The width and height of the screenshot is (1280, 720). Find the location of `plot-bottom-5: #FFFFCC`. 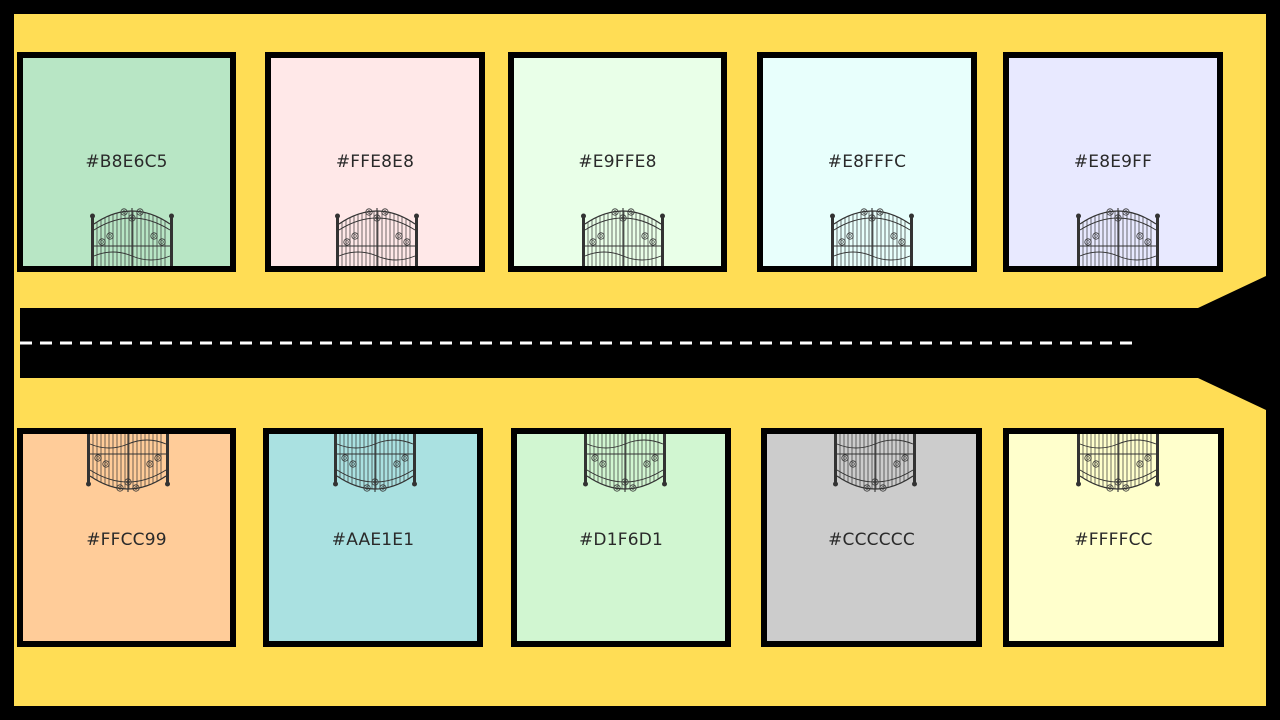

plot-bottom-5: #FFFFCC is located at coordinates (1113, 537).